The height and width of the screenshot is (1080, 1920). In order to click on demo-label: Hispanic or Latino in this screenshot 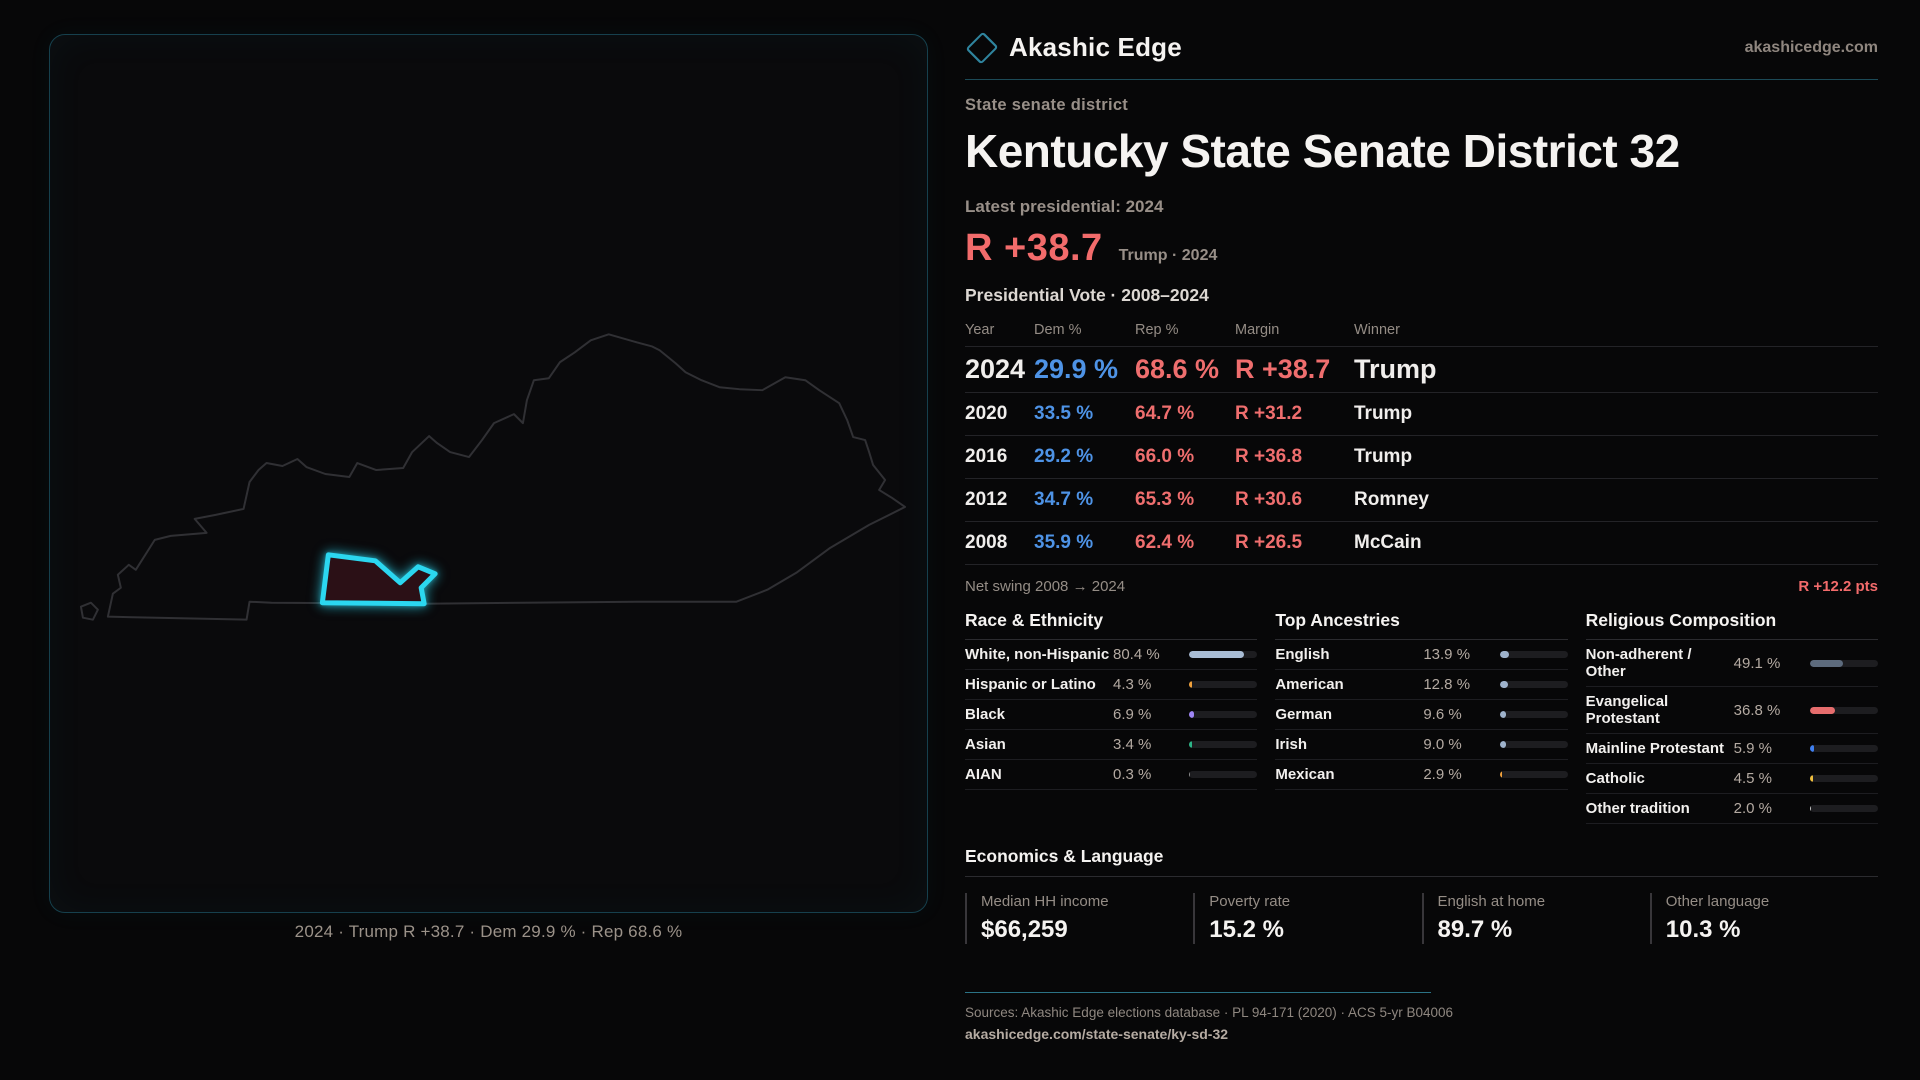, I will do `click(1030, 684)`.